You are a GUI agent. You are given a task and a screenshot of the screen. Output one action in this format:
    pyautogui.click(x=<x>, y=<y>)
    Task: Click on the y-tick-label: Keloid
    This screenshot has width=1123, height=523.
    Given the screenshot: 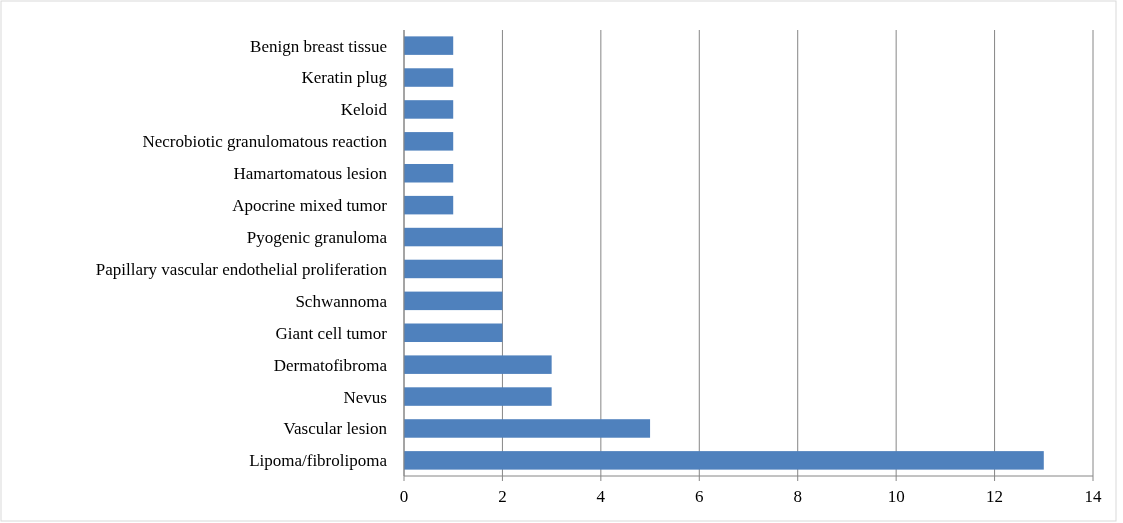 What is the action you would take?
    pyautogui.click(x=364, y=110)
    